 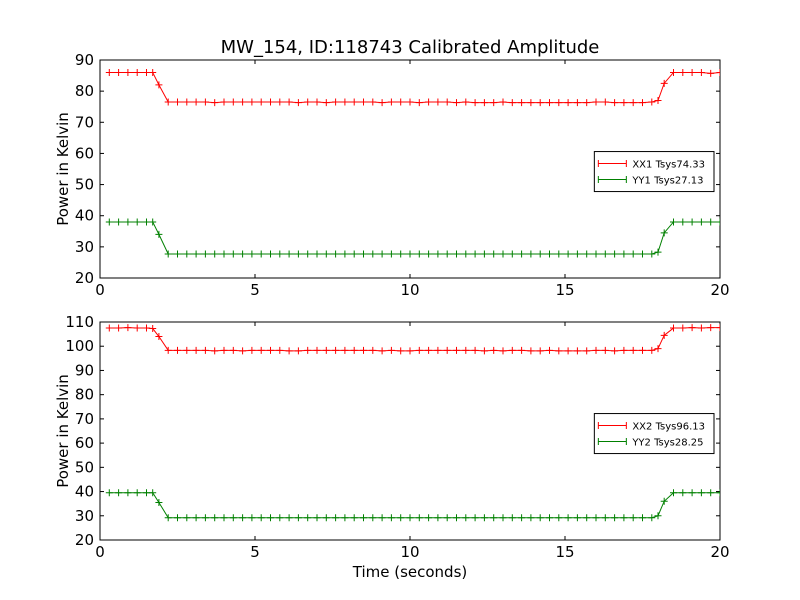 What do you see at coordinates (84, 278) in the screenshot?
I see `y-tick-label: 20` at bounding box center [84, 278].